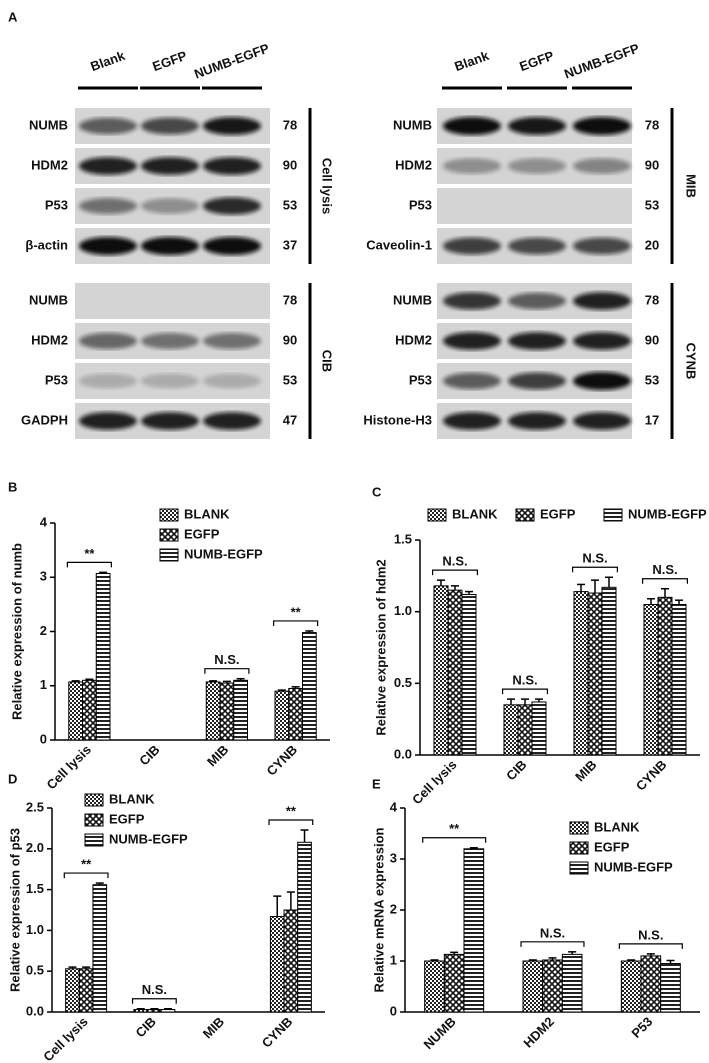 The height and width of the screenshot is (1063, 709). Describe the element at coordinates (420, 204) in the screenshot. I see `protein-label: P53` at that location.